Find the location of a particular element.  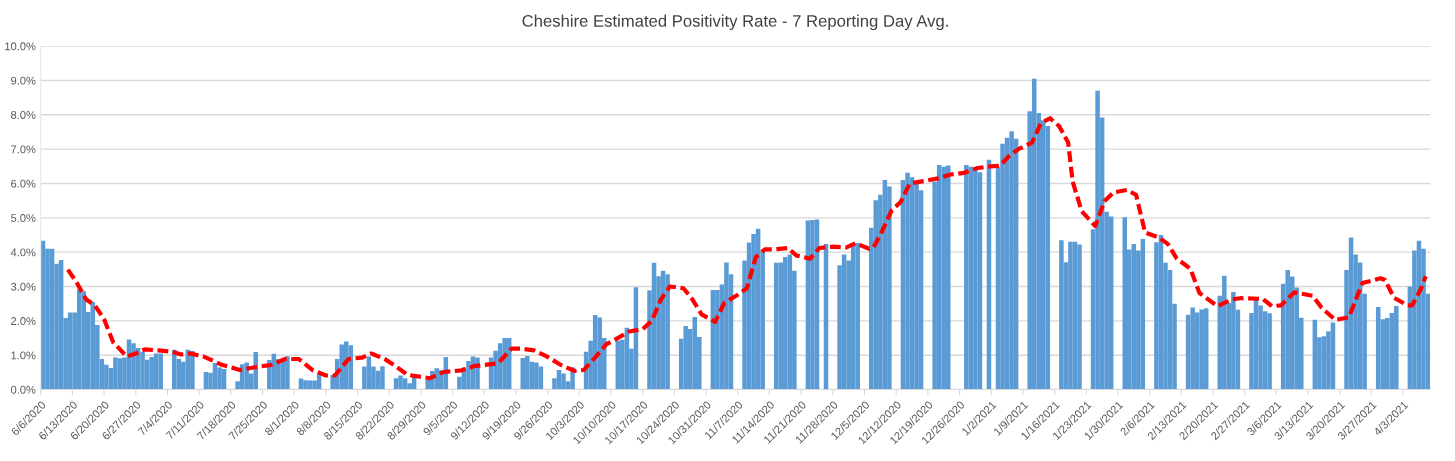

y-tick-label: 4.0% is located at coordinates (23, 252).